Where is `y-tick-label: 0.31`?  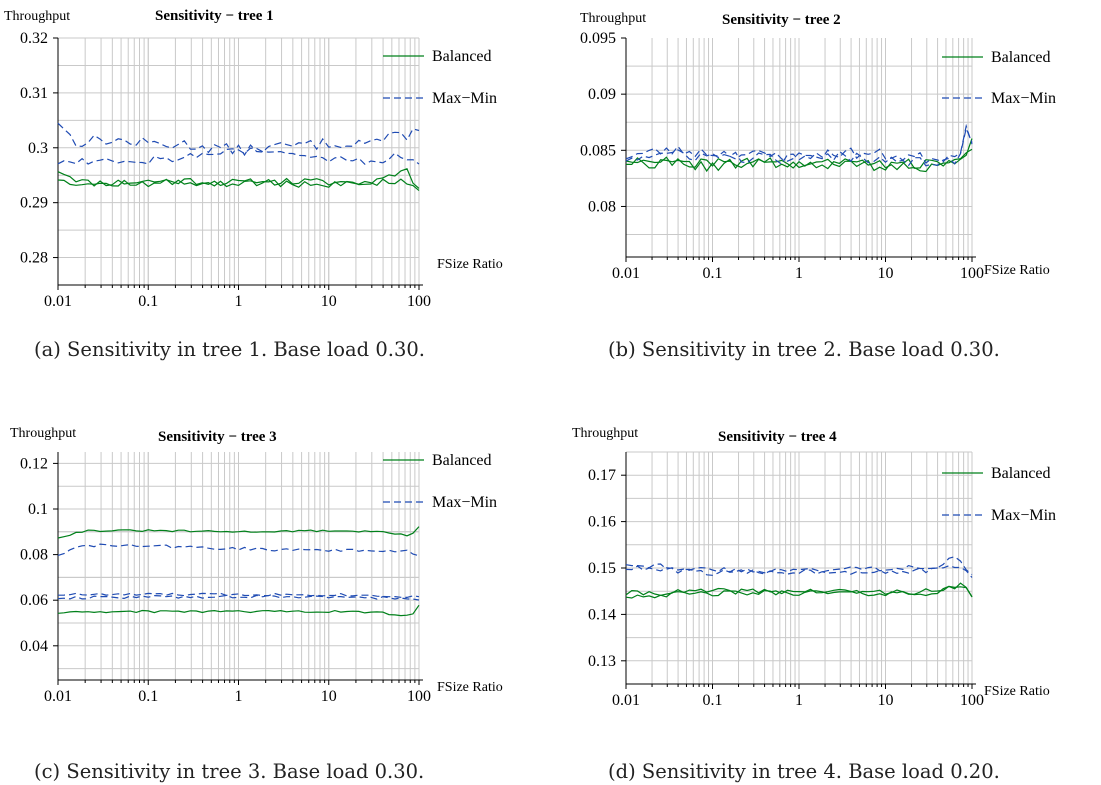
y-tick-label: 0.31 is located at coordinates (34, 93).